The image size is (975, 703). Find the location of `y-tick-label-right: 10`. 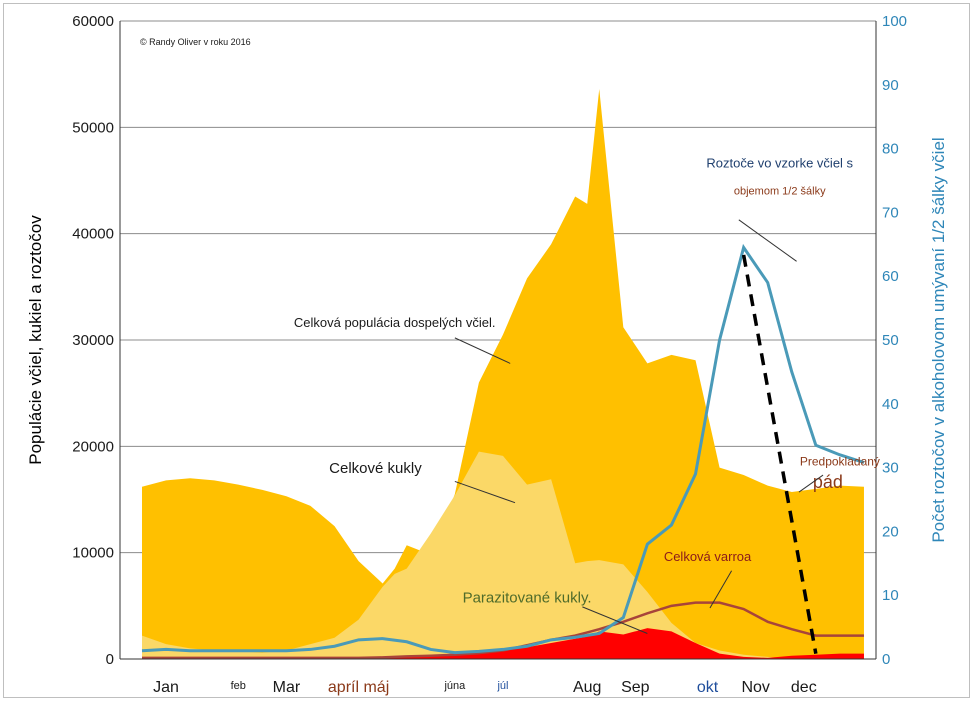

y-tick-label-right: 10 is located at coordinates (890, 595).